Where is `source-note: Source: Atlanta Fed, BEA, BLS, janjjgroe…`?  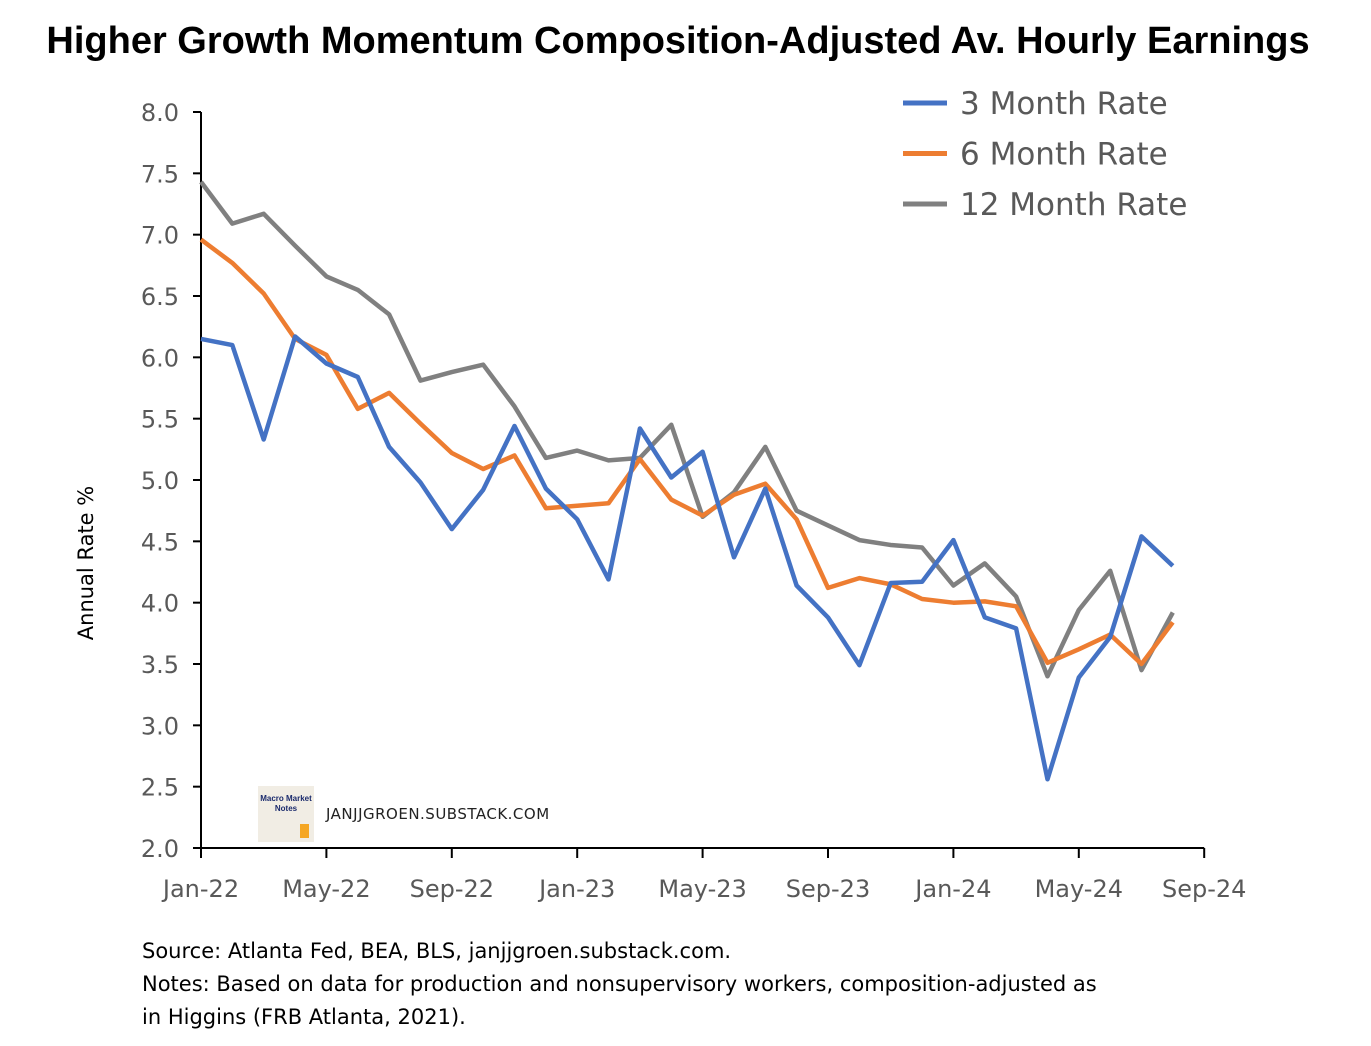 source-note: Source: Atlanta Fed, BEA, BLS, janjjgroe… is located at coordinates (436, 951).